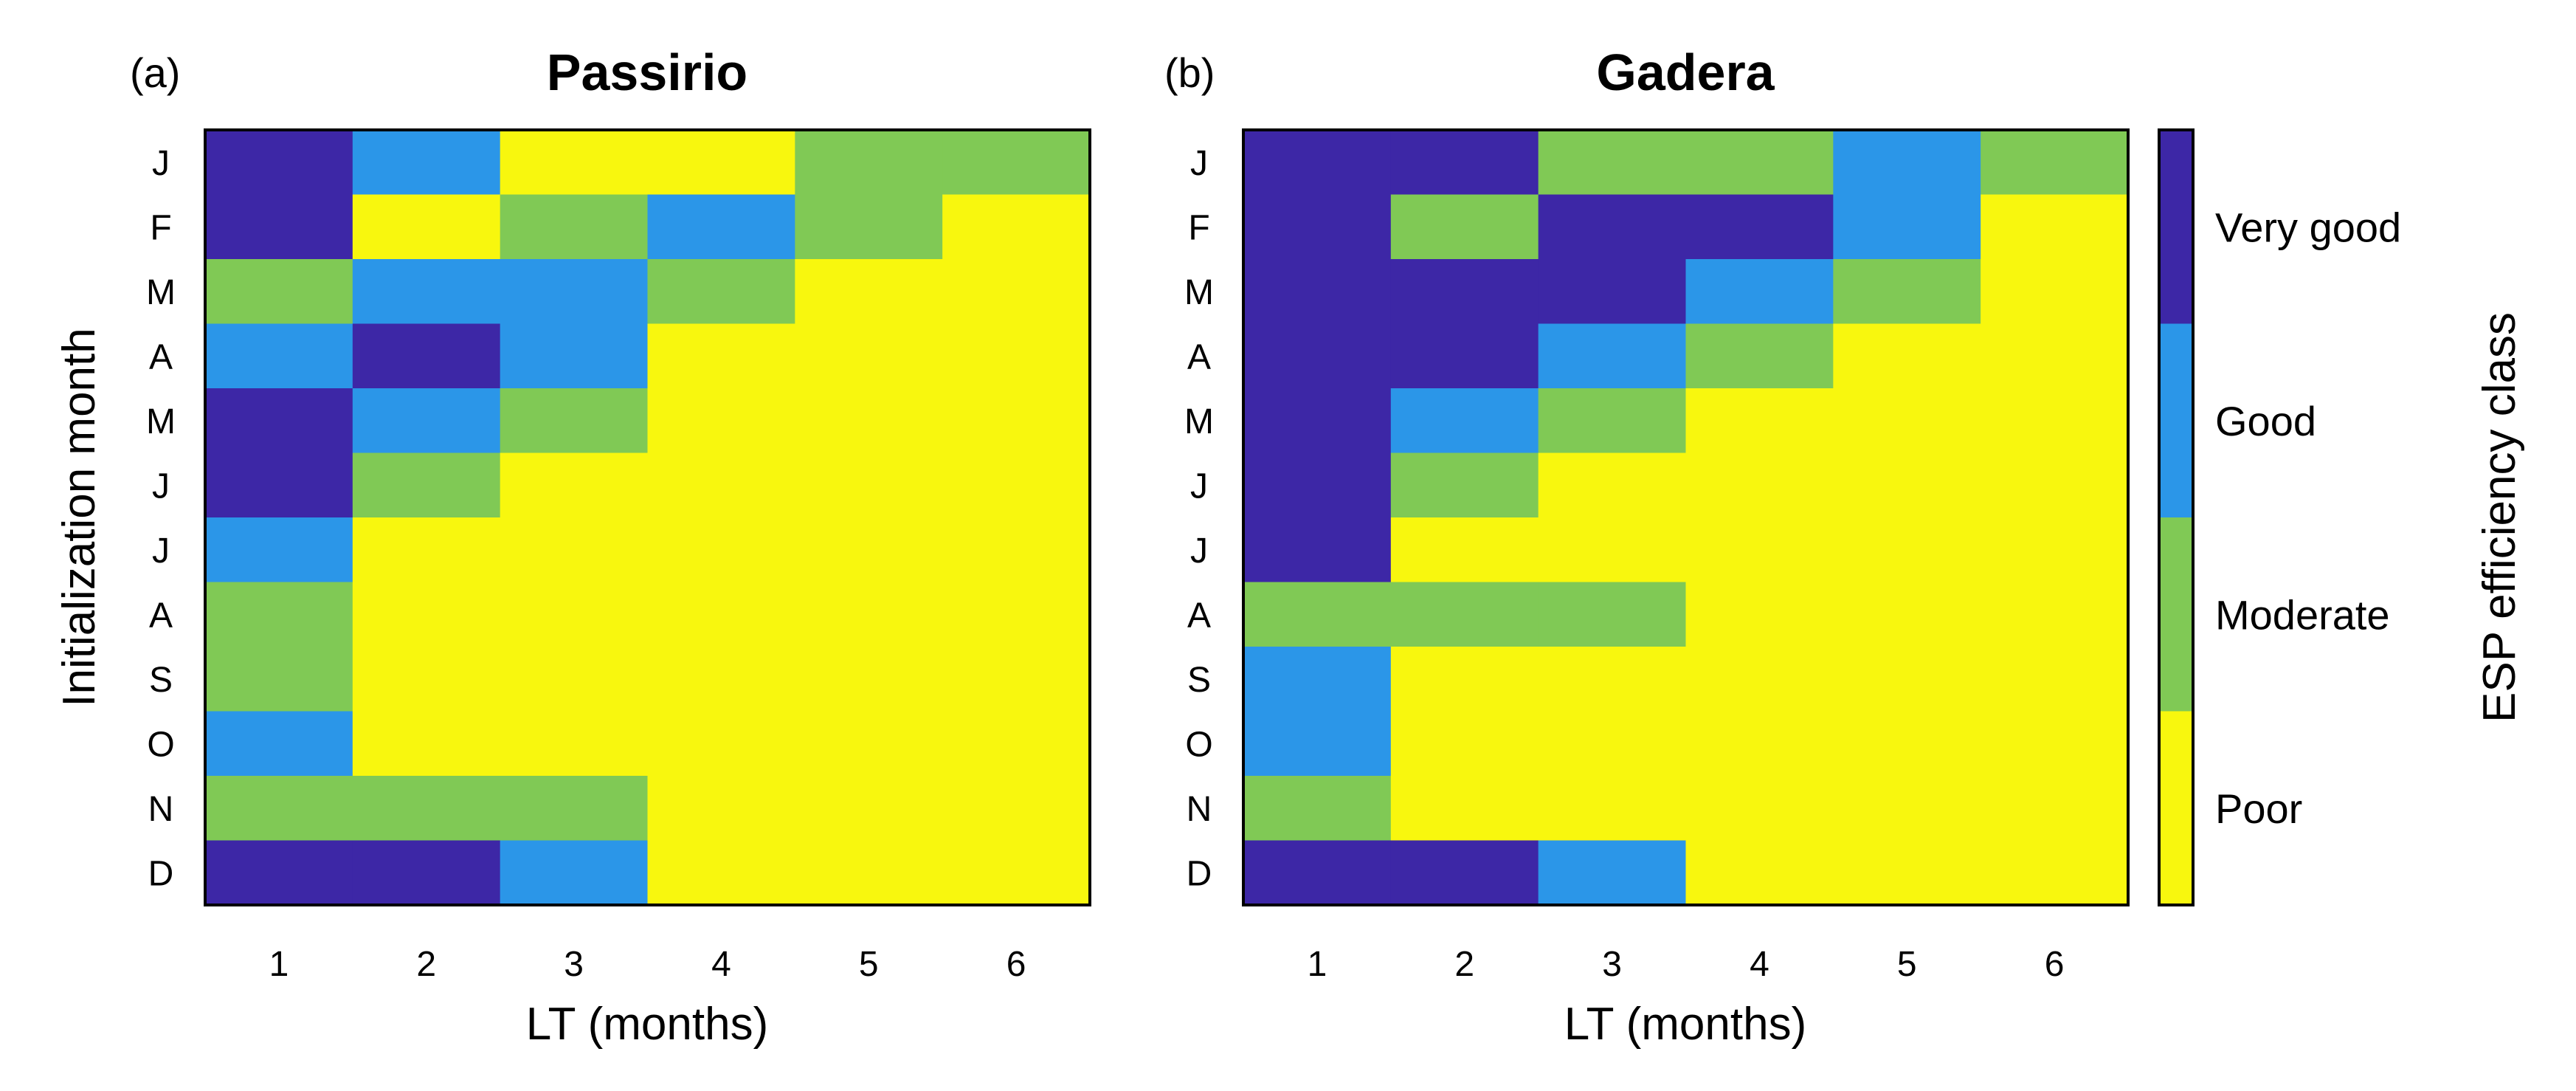 The height and width of the screenshot is (1091, 2576). What do you see at coordinates (1317, 679) in the screenshot?
I see `heatmap-cell-b-r8-c0` at bounding box center [1317, 679].